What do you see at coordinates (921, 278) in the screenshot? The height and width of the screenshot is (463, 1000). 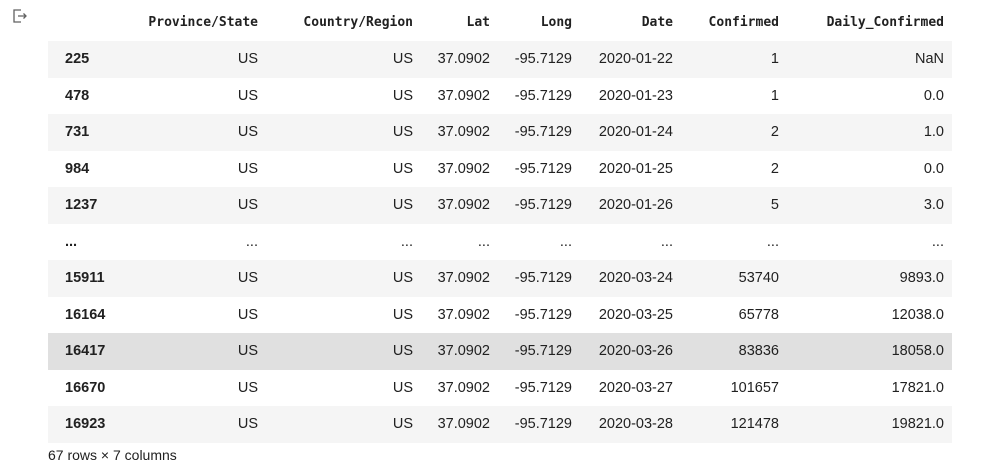 I see `table-cell: 9893.0` at bounding box center [921, 278].